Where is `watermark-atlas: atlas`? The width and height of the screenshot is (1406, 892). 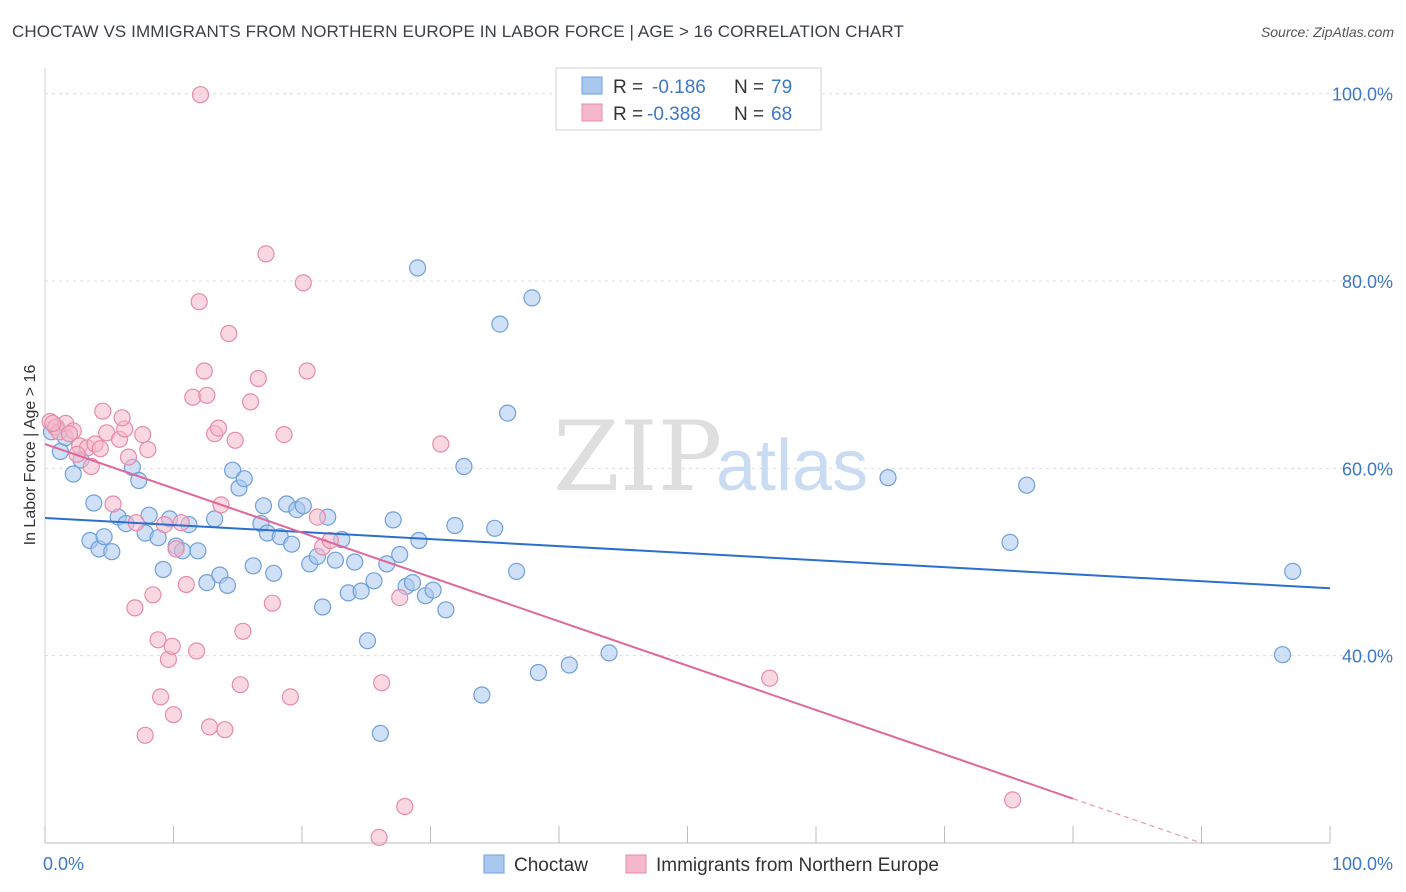
watermark-atlas: atlas is located at coordinates (792, 466).